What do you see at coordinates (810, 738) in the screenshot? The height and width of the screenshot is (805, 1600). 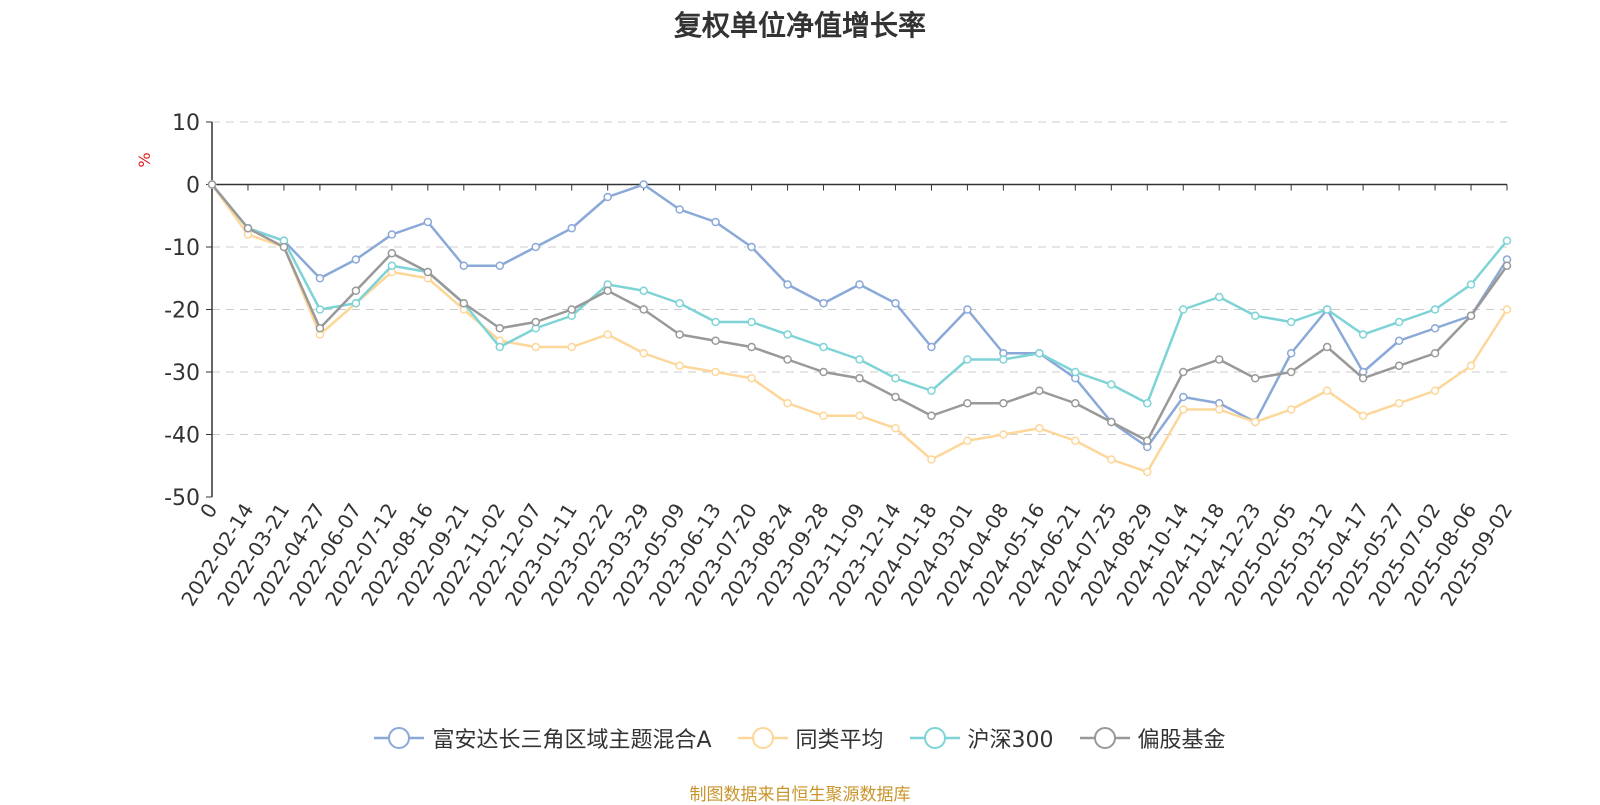 I see `legend-item-1: 同类平均` at bounding box center [810, 738].